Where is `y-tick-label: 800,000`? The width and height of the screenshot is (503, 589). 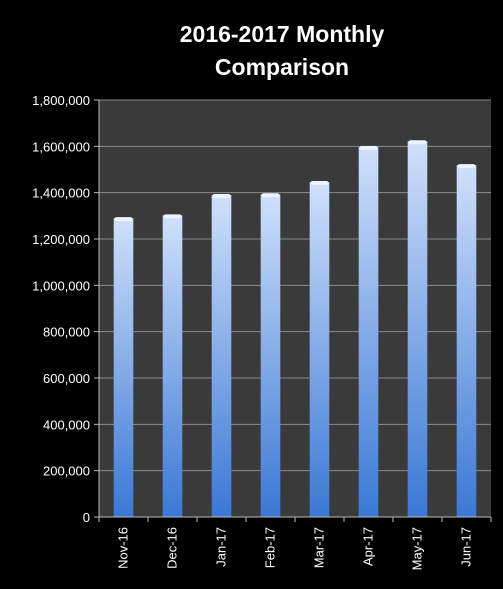
y-tick-label: 800,000 is located at coordinates (66, 332).